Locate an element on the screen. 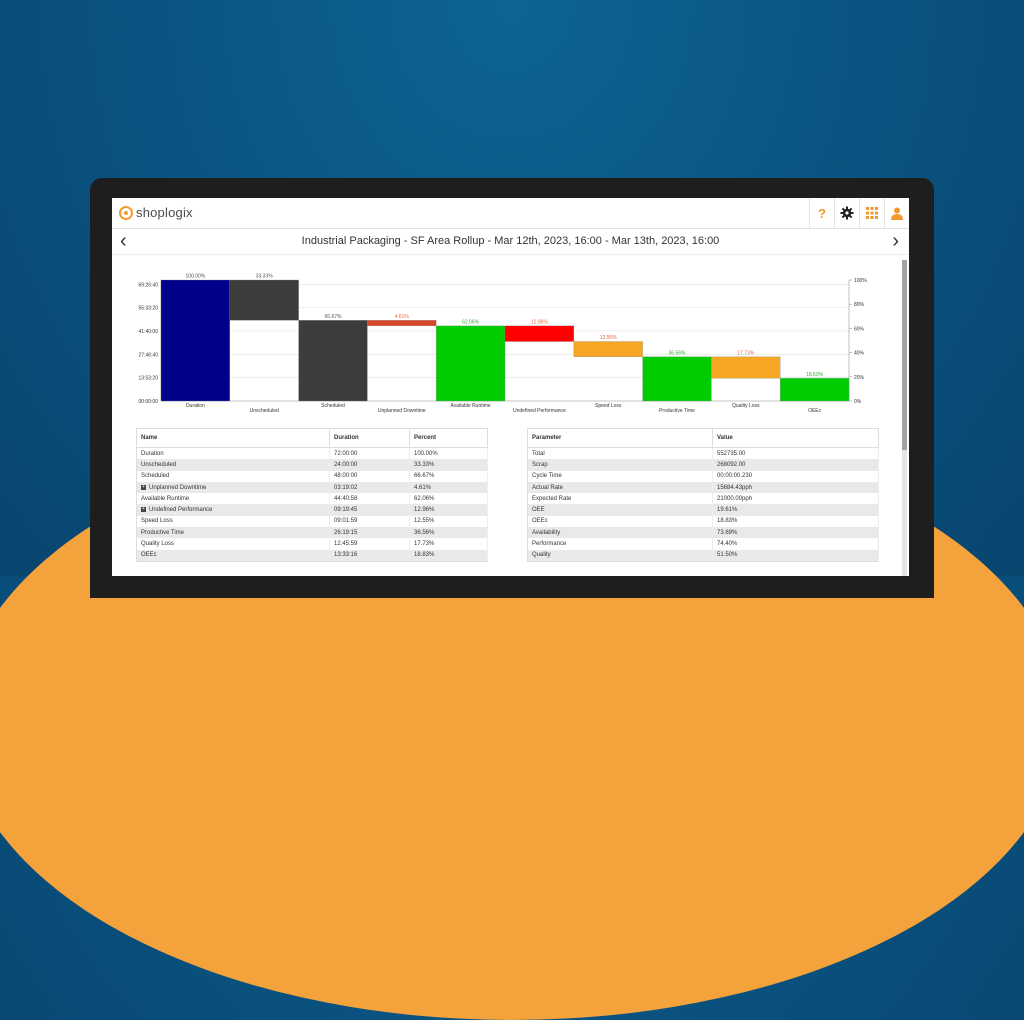 Image resolution: width=1024 pixels, height=1020 pixels. table-row: Quality 51.50% is located at coordinates (703, 555).